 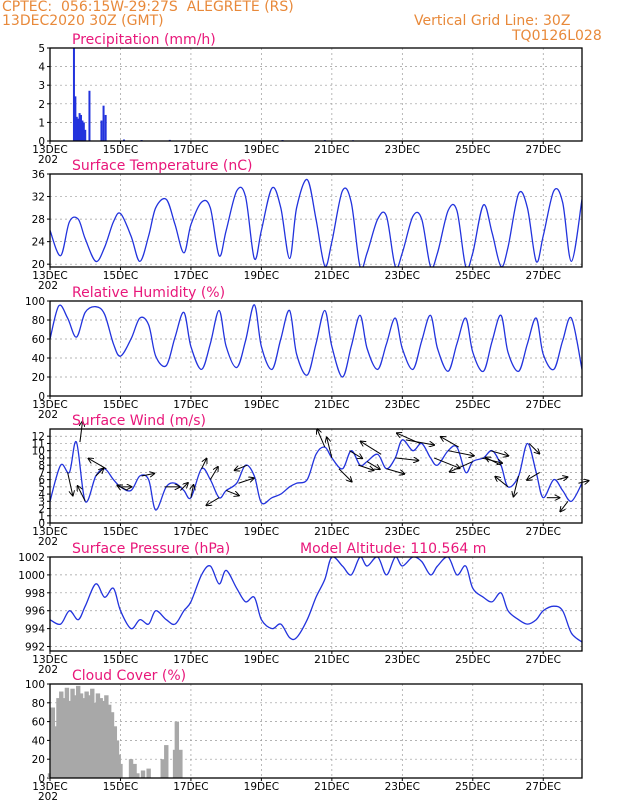 What do you see at coordinates (543, 532) in the screenshot?
I see `wind-xtick-label: 27DEC` at bounding box center [543, 532].